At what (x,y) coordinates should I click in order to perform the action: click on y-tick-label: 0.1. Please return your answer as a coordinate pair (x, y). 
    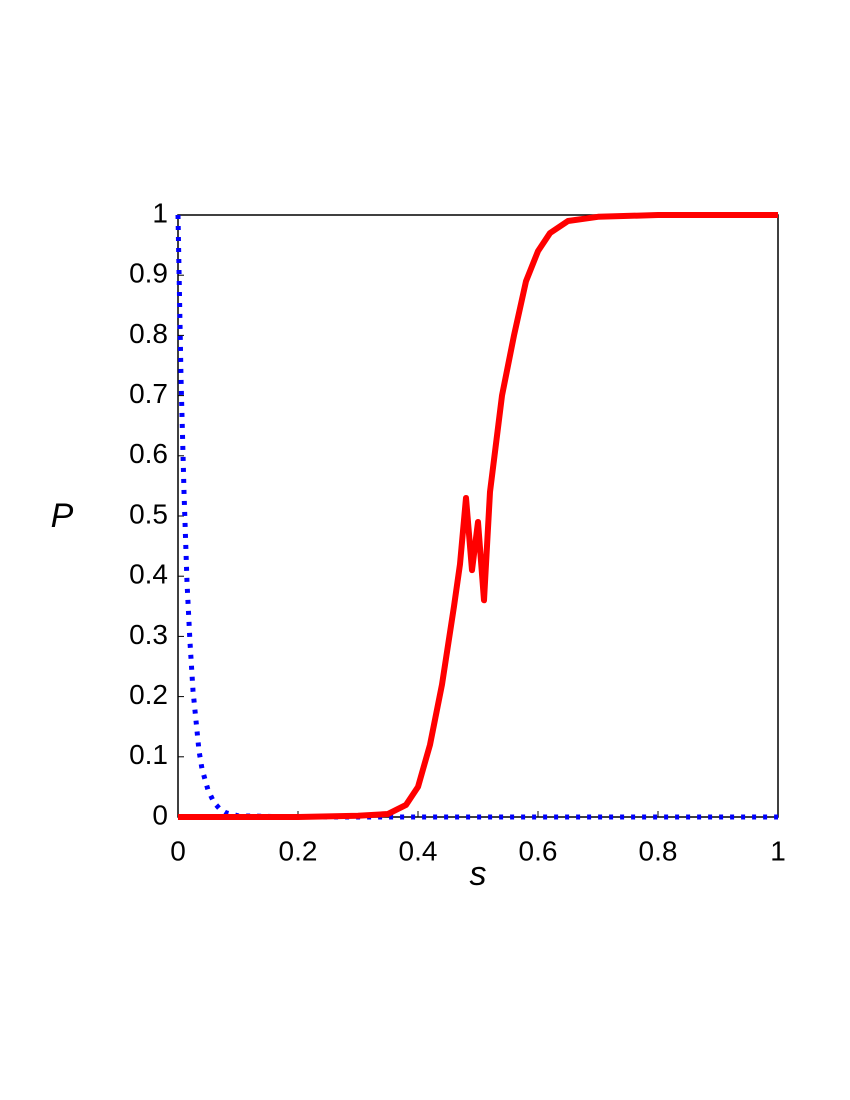
    Looking at the image, I should click on (148, 754).